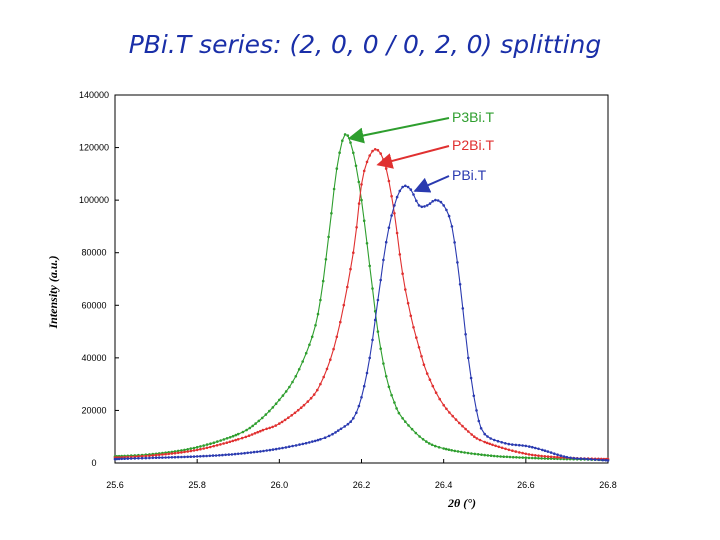  What do you see at coordinates (53, 292) in the screenshot?
I see `y-axis-label: Intensity (a.u.)` at bounding box center [53, 292].